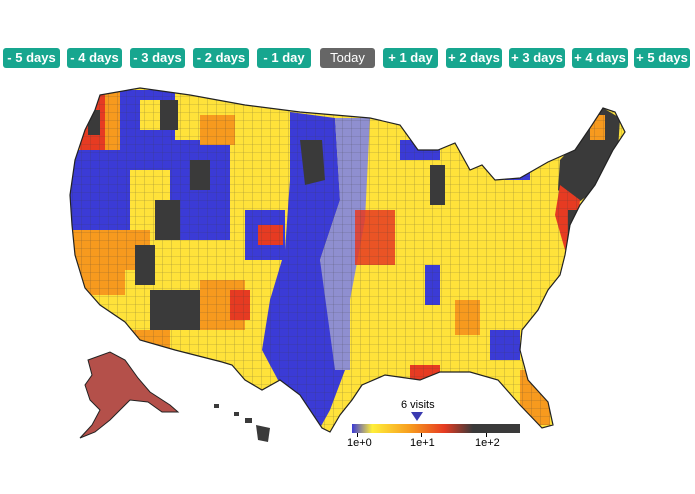  Describe the element at coordinates (410, 58) in the screenshot. I see `day-button-plus-1: + 1 day` at that location.